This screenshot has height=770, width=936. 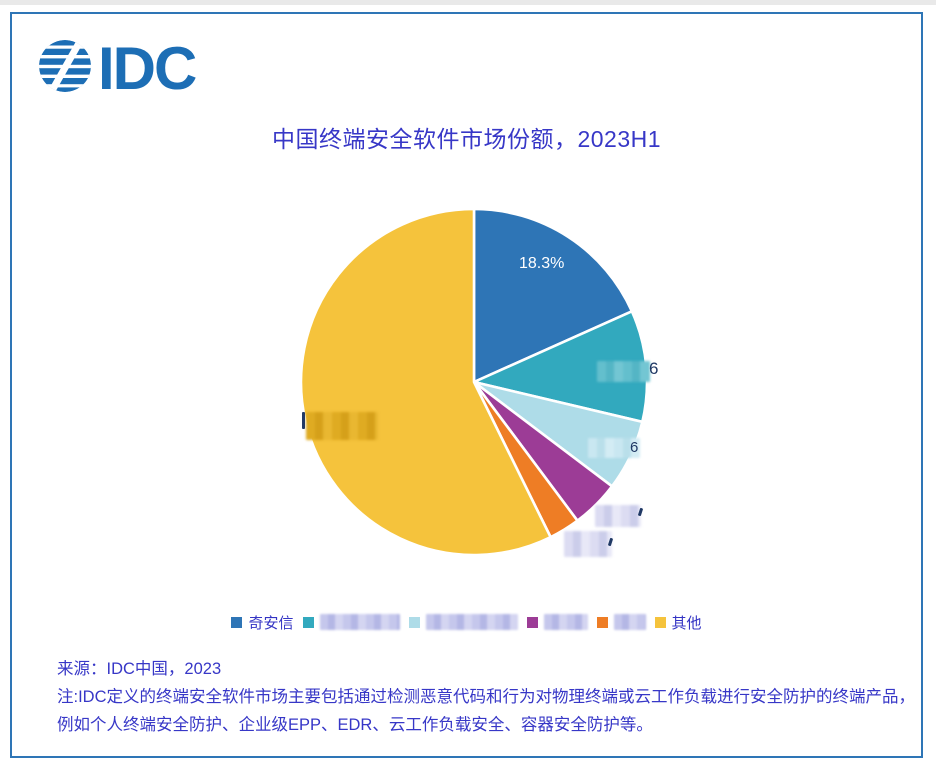 I want to click on censored-label-slice2, so click(x=623, y=371).